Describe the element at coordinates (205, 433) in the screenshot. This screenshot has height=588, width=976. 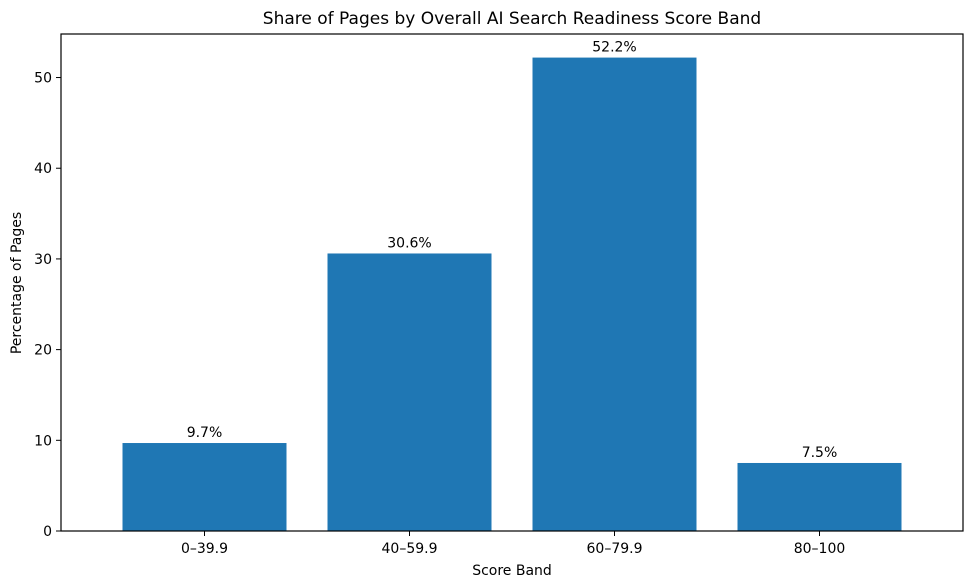
I see `bar-value-label-0: 9.7%` at that location.